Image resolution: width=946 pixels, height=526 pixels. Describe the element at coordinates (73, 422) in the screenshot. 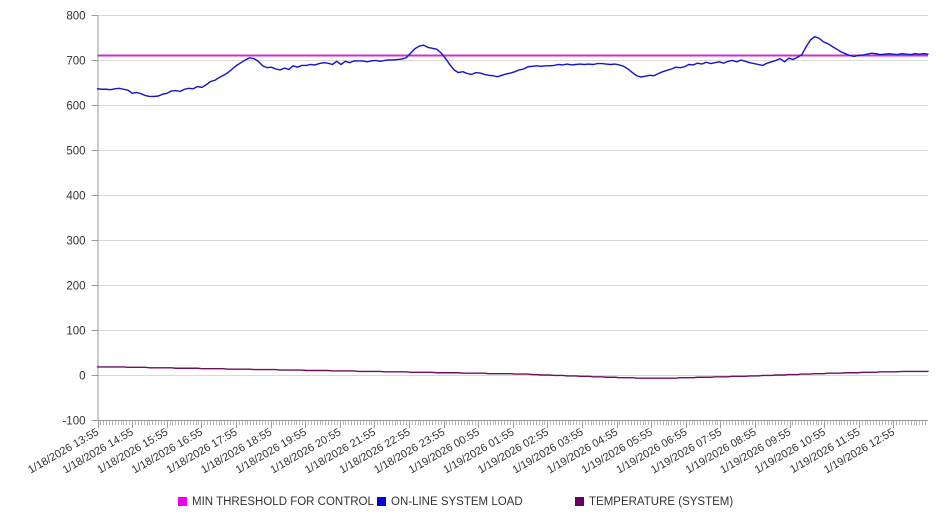

I see `y-tick-label: -100` at that location.